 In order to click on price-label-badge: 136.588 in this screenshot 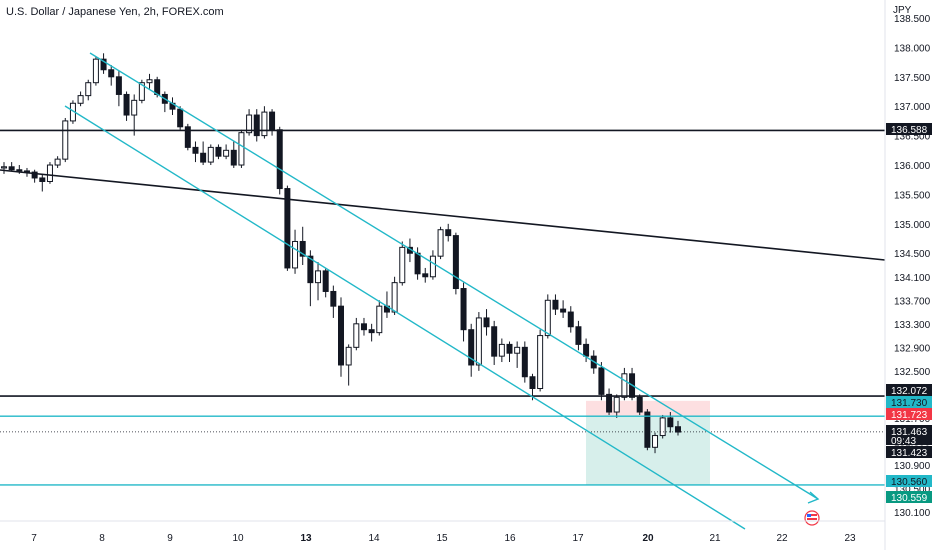, I will do `click(909, 129)`.